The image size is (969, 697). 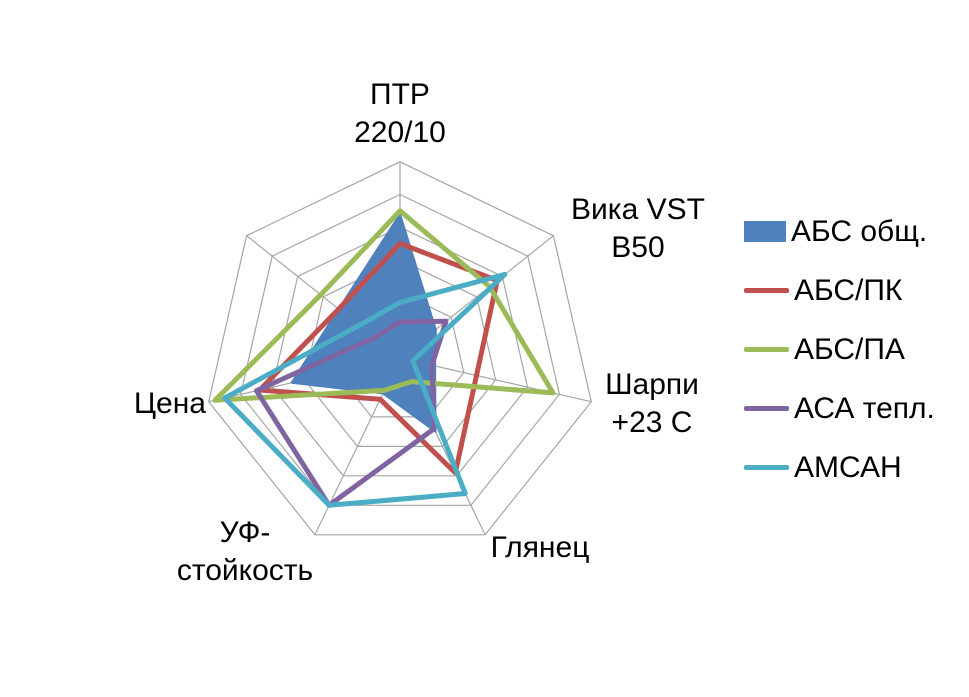 I want to click on axis-label-vika: Вика VST B50, so click(x=638, y=228).